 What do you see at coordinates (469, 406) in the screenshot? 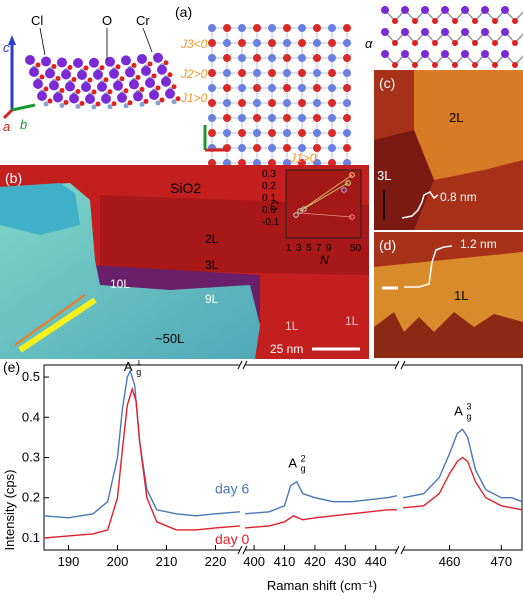
I see `peak-label-sup: 3` at bounding box center [469, 406].